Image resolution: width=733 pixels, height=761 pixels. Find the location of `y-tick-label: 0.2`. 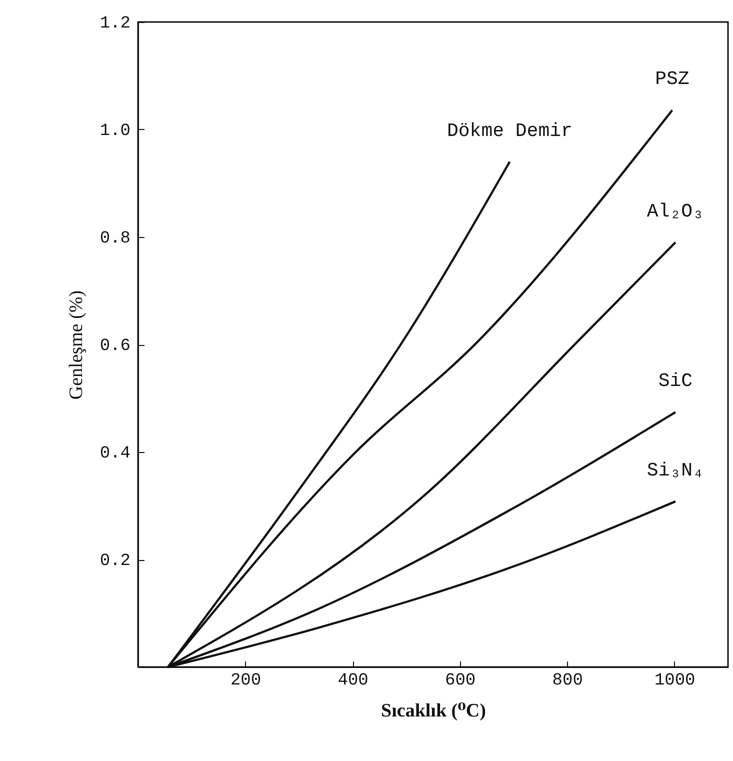

y-tick-label: 0.2 is located at coordinates (115, 561).